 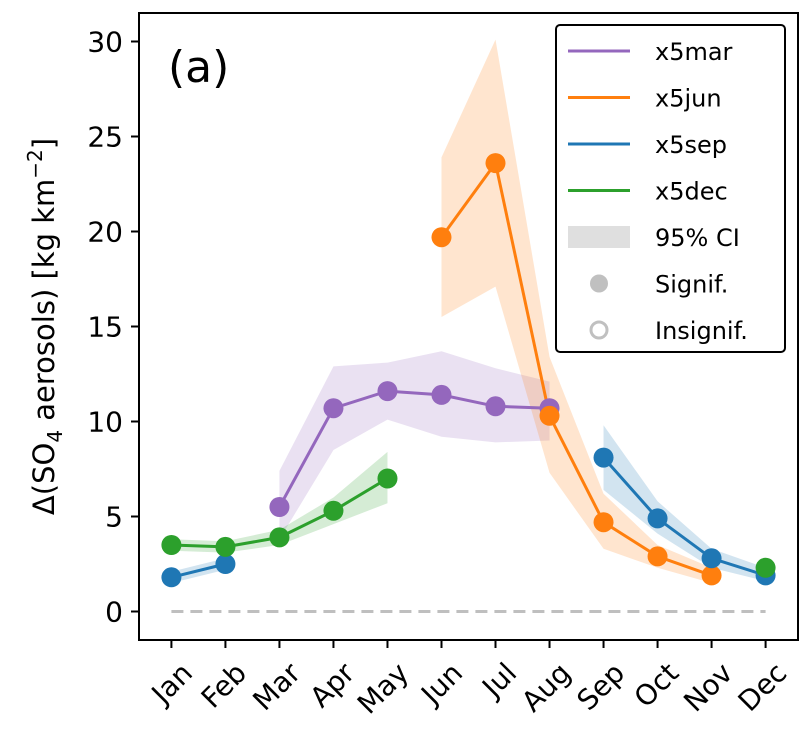 I want to click on series-line-x5sep, so click(x=684, y=516).